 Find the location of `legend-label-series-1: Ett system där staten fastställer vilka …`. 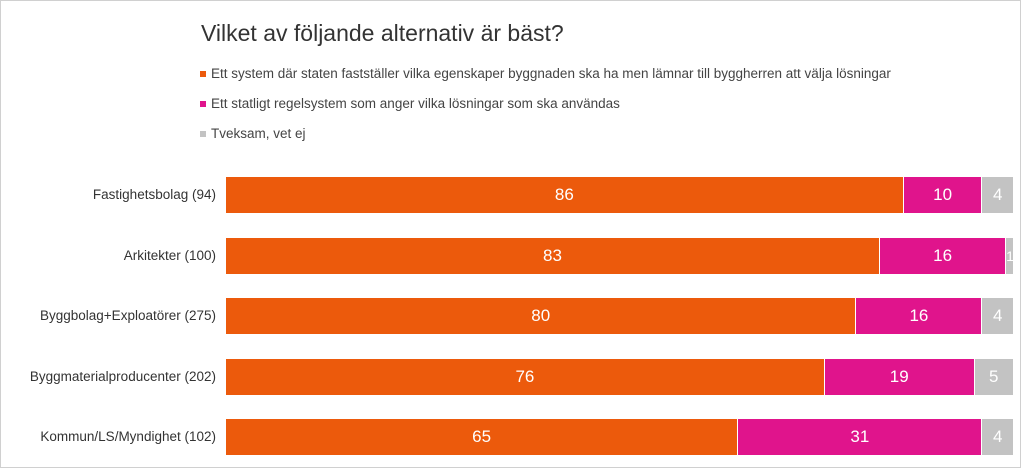

legend-label-series-1: Ett system där staten fastställer vilka … is located at coordinates (551, 73).